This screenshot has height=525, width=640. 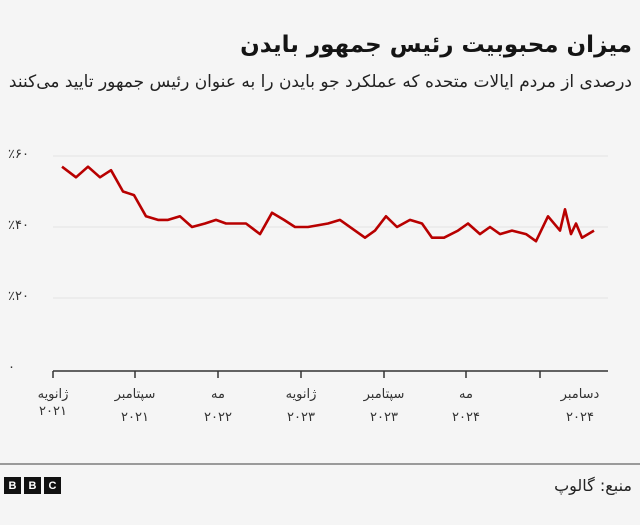 What do you see at coordinates (18, 296) in the screenshot?
I see `y-tick-label: ٪۲۰` at bounding box center [18, 296].